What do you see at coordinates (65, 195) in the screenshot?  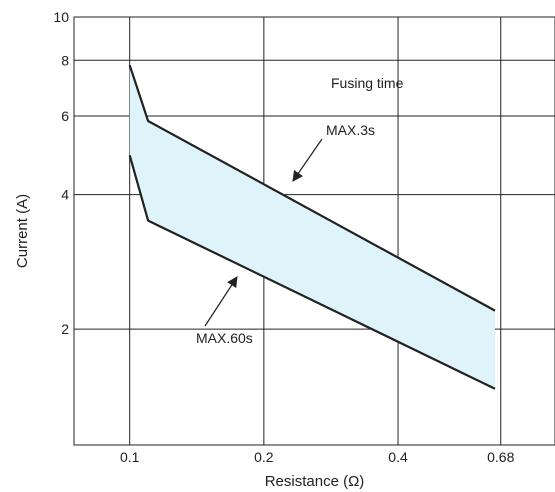 I see `y-tick-label: 4` at bounding box center [65, 195].